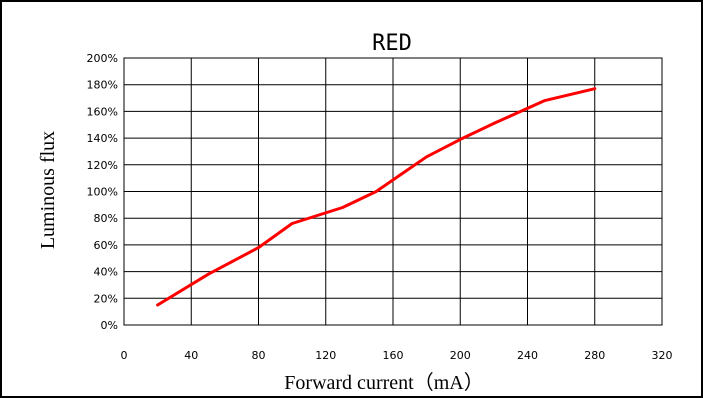  I want to click on y-tick-label: 0%, so click(109, 325).